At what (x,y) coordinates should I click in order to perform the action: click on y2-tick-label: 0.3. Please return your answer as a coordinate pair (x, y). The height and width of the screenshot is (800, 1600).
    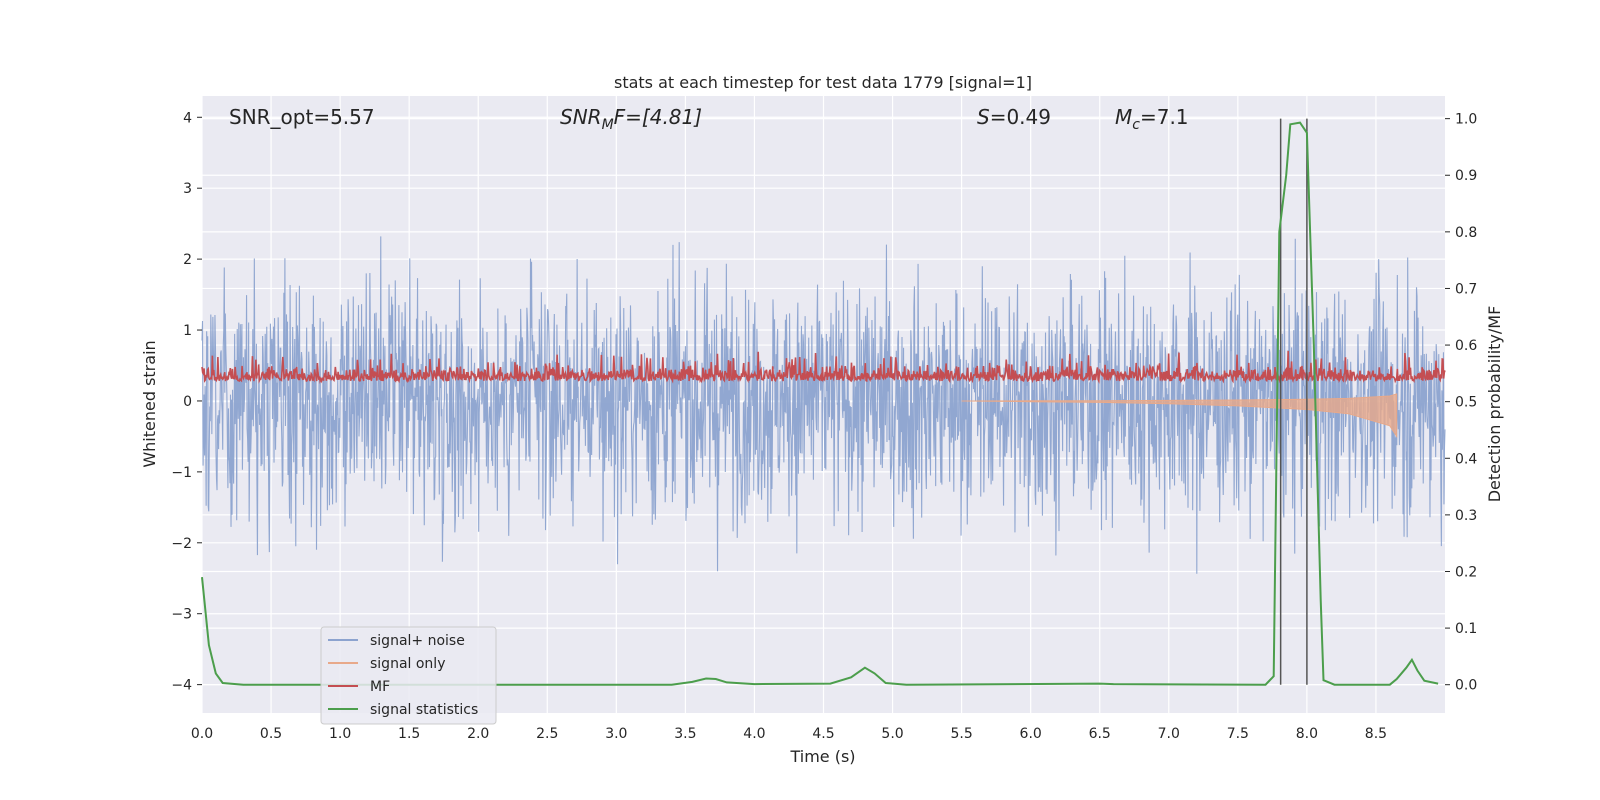
    Looking at the image, I should click on (1466, 516).